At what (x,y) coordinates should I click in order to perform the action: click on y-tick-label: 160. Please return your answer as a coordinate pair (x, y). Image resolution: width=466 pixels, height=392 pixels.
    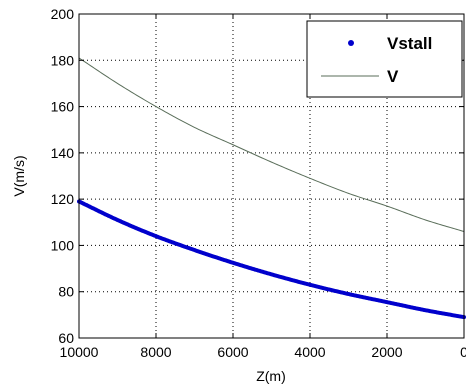
    Looking at the image, I should click on (63, 107).